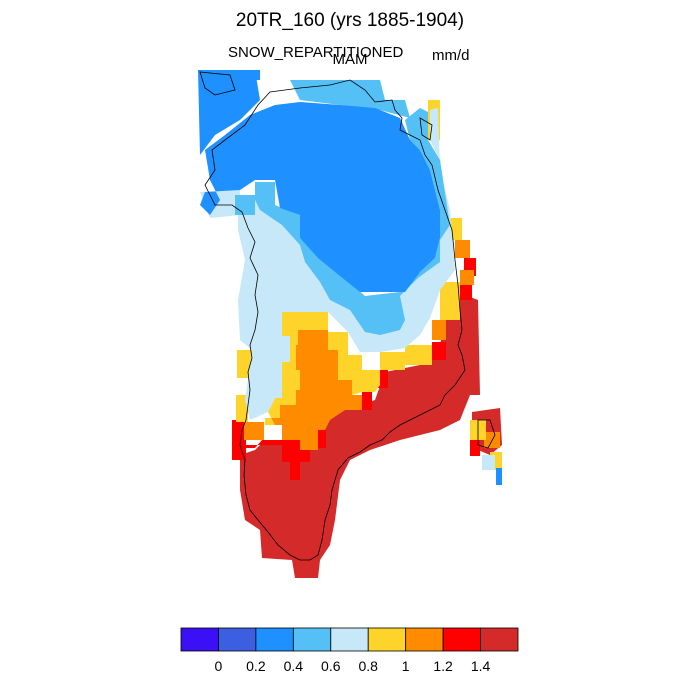  I want to click on units-label: mm/d, so click(451, 55).